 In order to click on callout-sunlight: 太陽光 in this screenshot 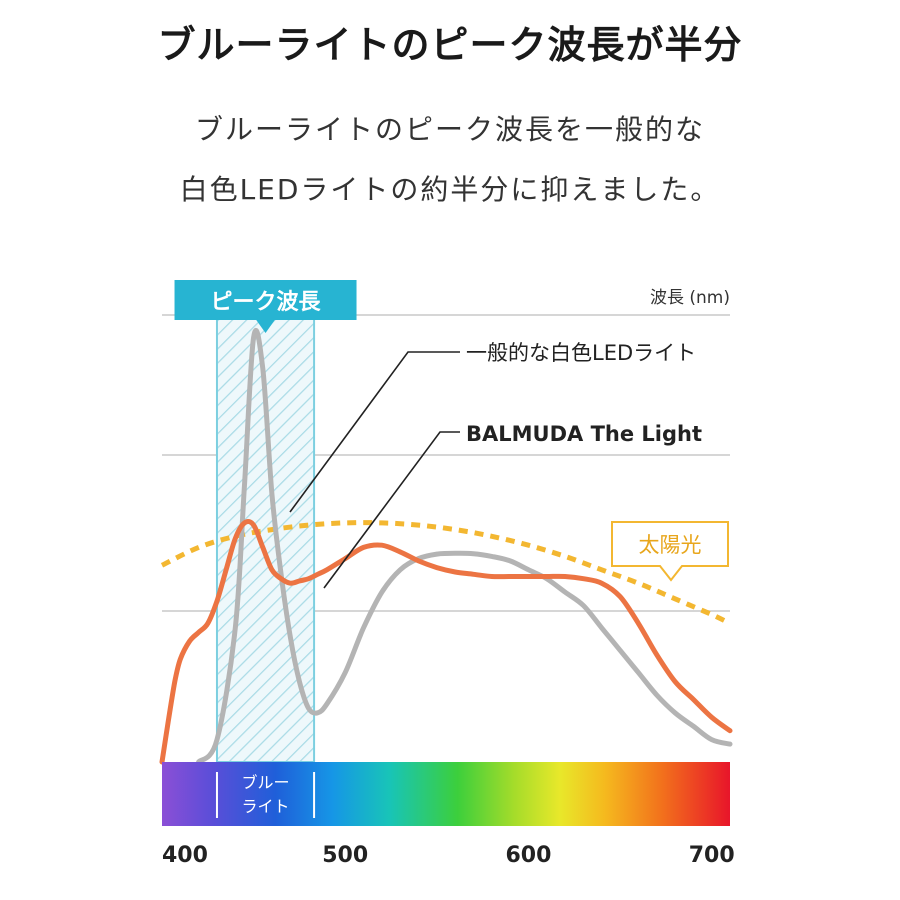, I will do `click(670, 551)`.